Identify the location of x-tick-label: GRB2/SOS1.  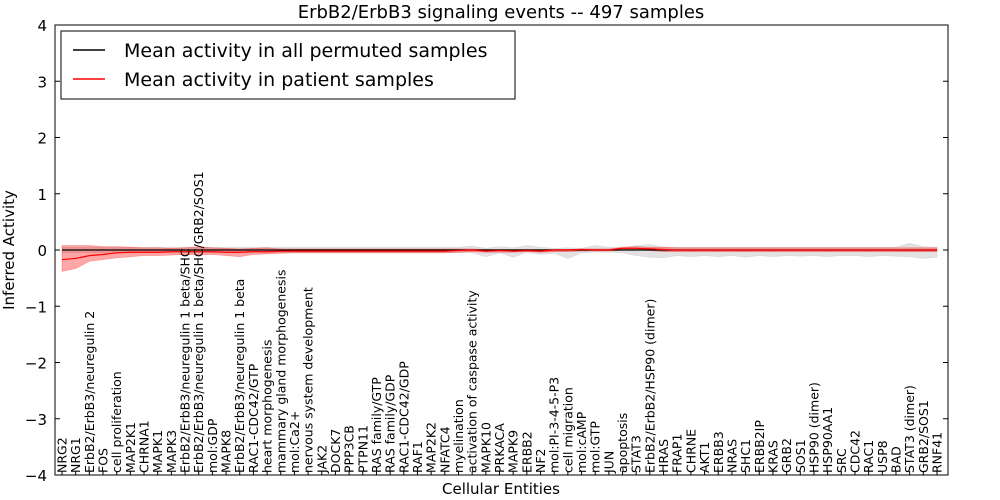
(923, 436).